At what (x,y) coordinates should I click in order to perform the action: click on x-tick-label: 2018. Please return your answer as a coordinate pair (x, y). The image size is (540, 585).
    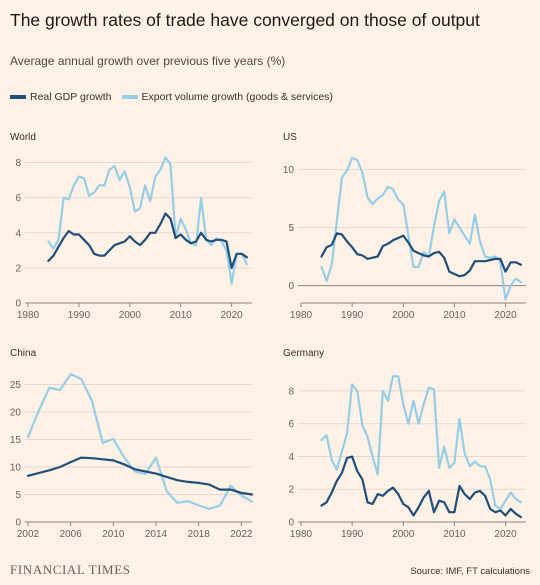
    Looking at the image, I should click on (199, 534).